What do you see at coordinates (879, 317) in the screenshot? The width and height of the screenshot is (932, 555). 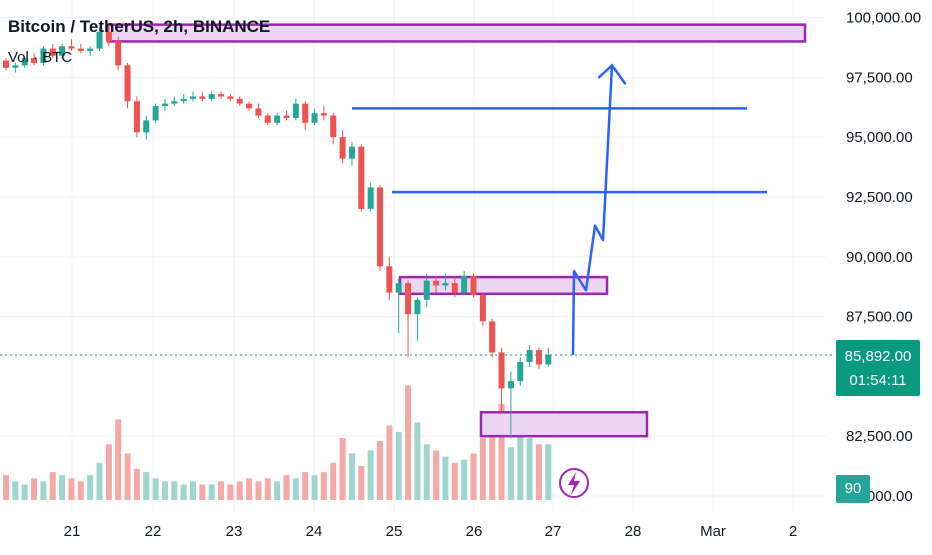 I see `price-axis-label: 87,500.00` at bounding box center [879, 317].